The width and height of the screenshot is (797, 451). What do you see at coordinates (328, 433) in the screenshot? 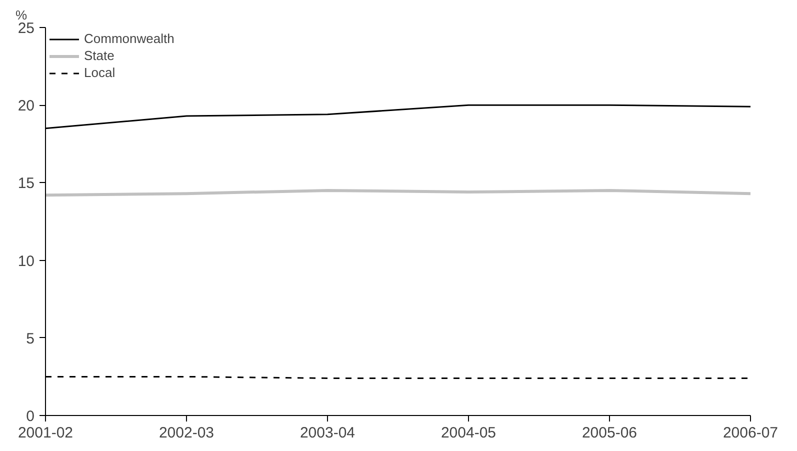
I see `x-tick-label: 2003-04` at bounding box center [328, 433].